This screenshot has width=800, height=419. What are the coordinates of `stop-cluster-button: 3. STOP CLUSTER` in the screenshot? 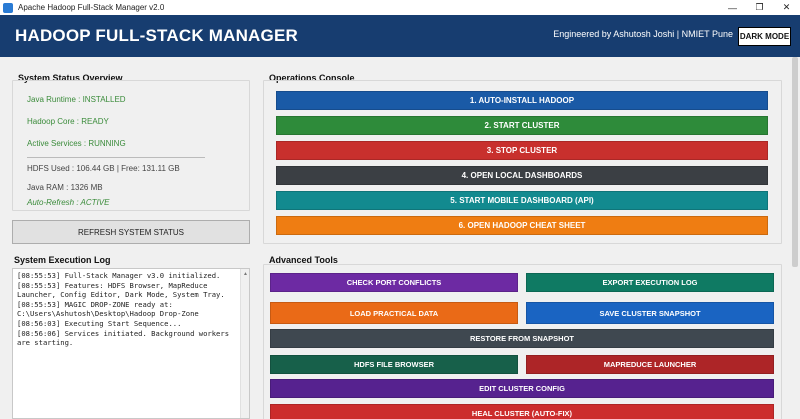 It's located at (522, 150).